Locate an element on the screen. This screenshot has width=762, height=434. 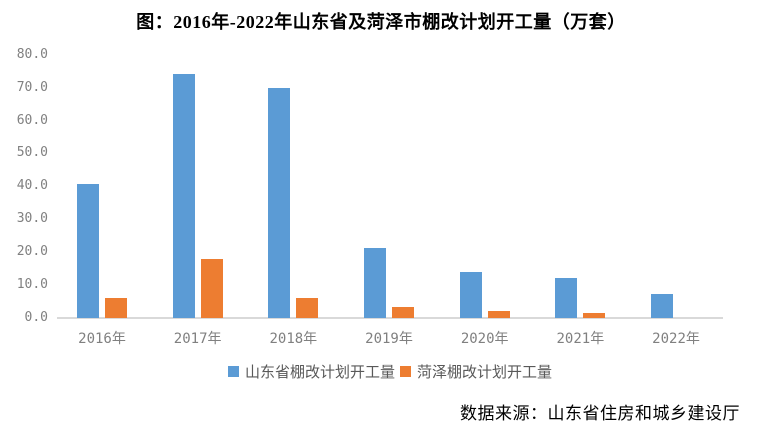
x-axis-label: 2017年 is located at coordinates (197, 339).